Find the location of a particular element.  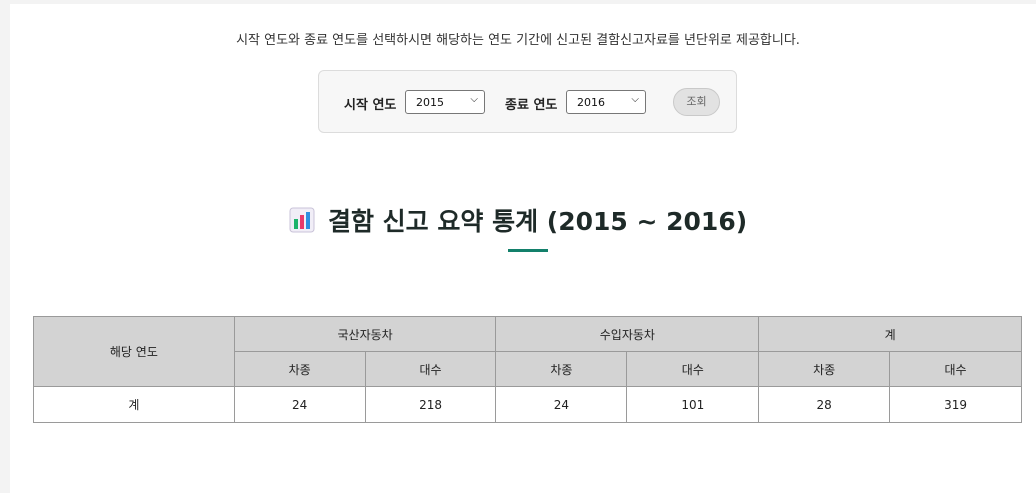

year-header: 해당 연도 is located at coordinates (134, 351).